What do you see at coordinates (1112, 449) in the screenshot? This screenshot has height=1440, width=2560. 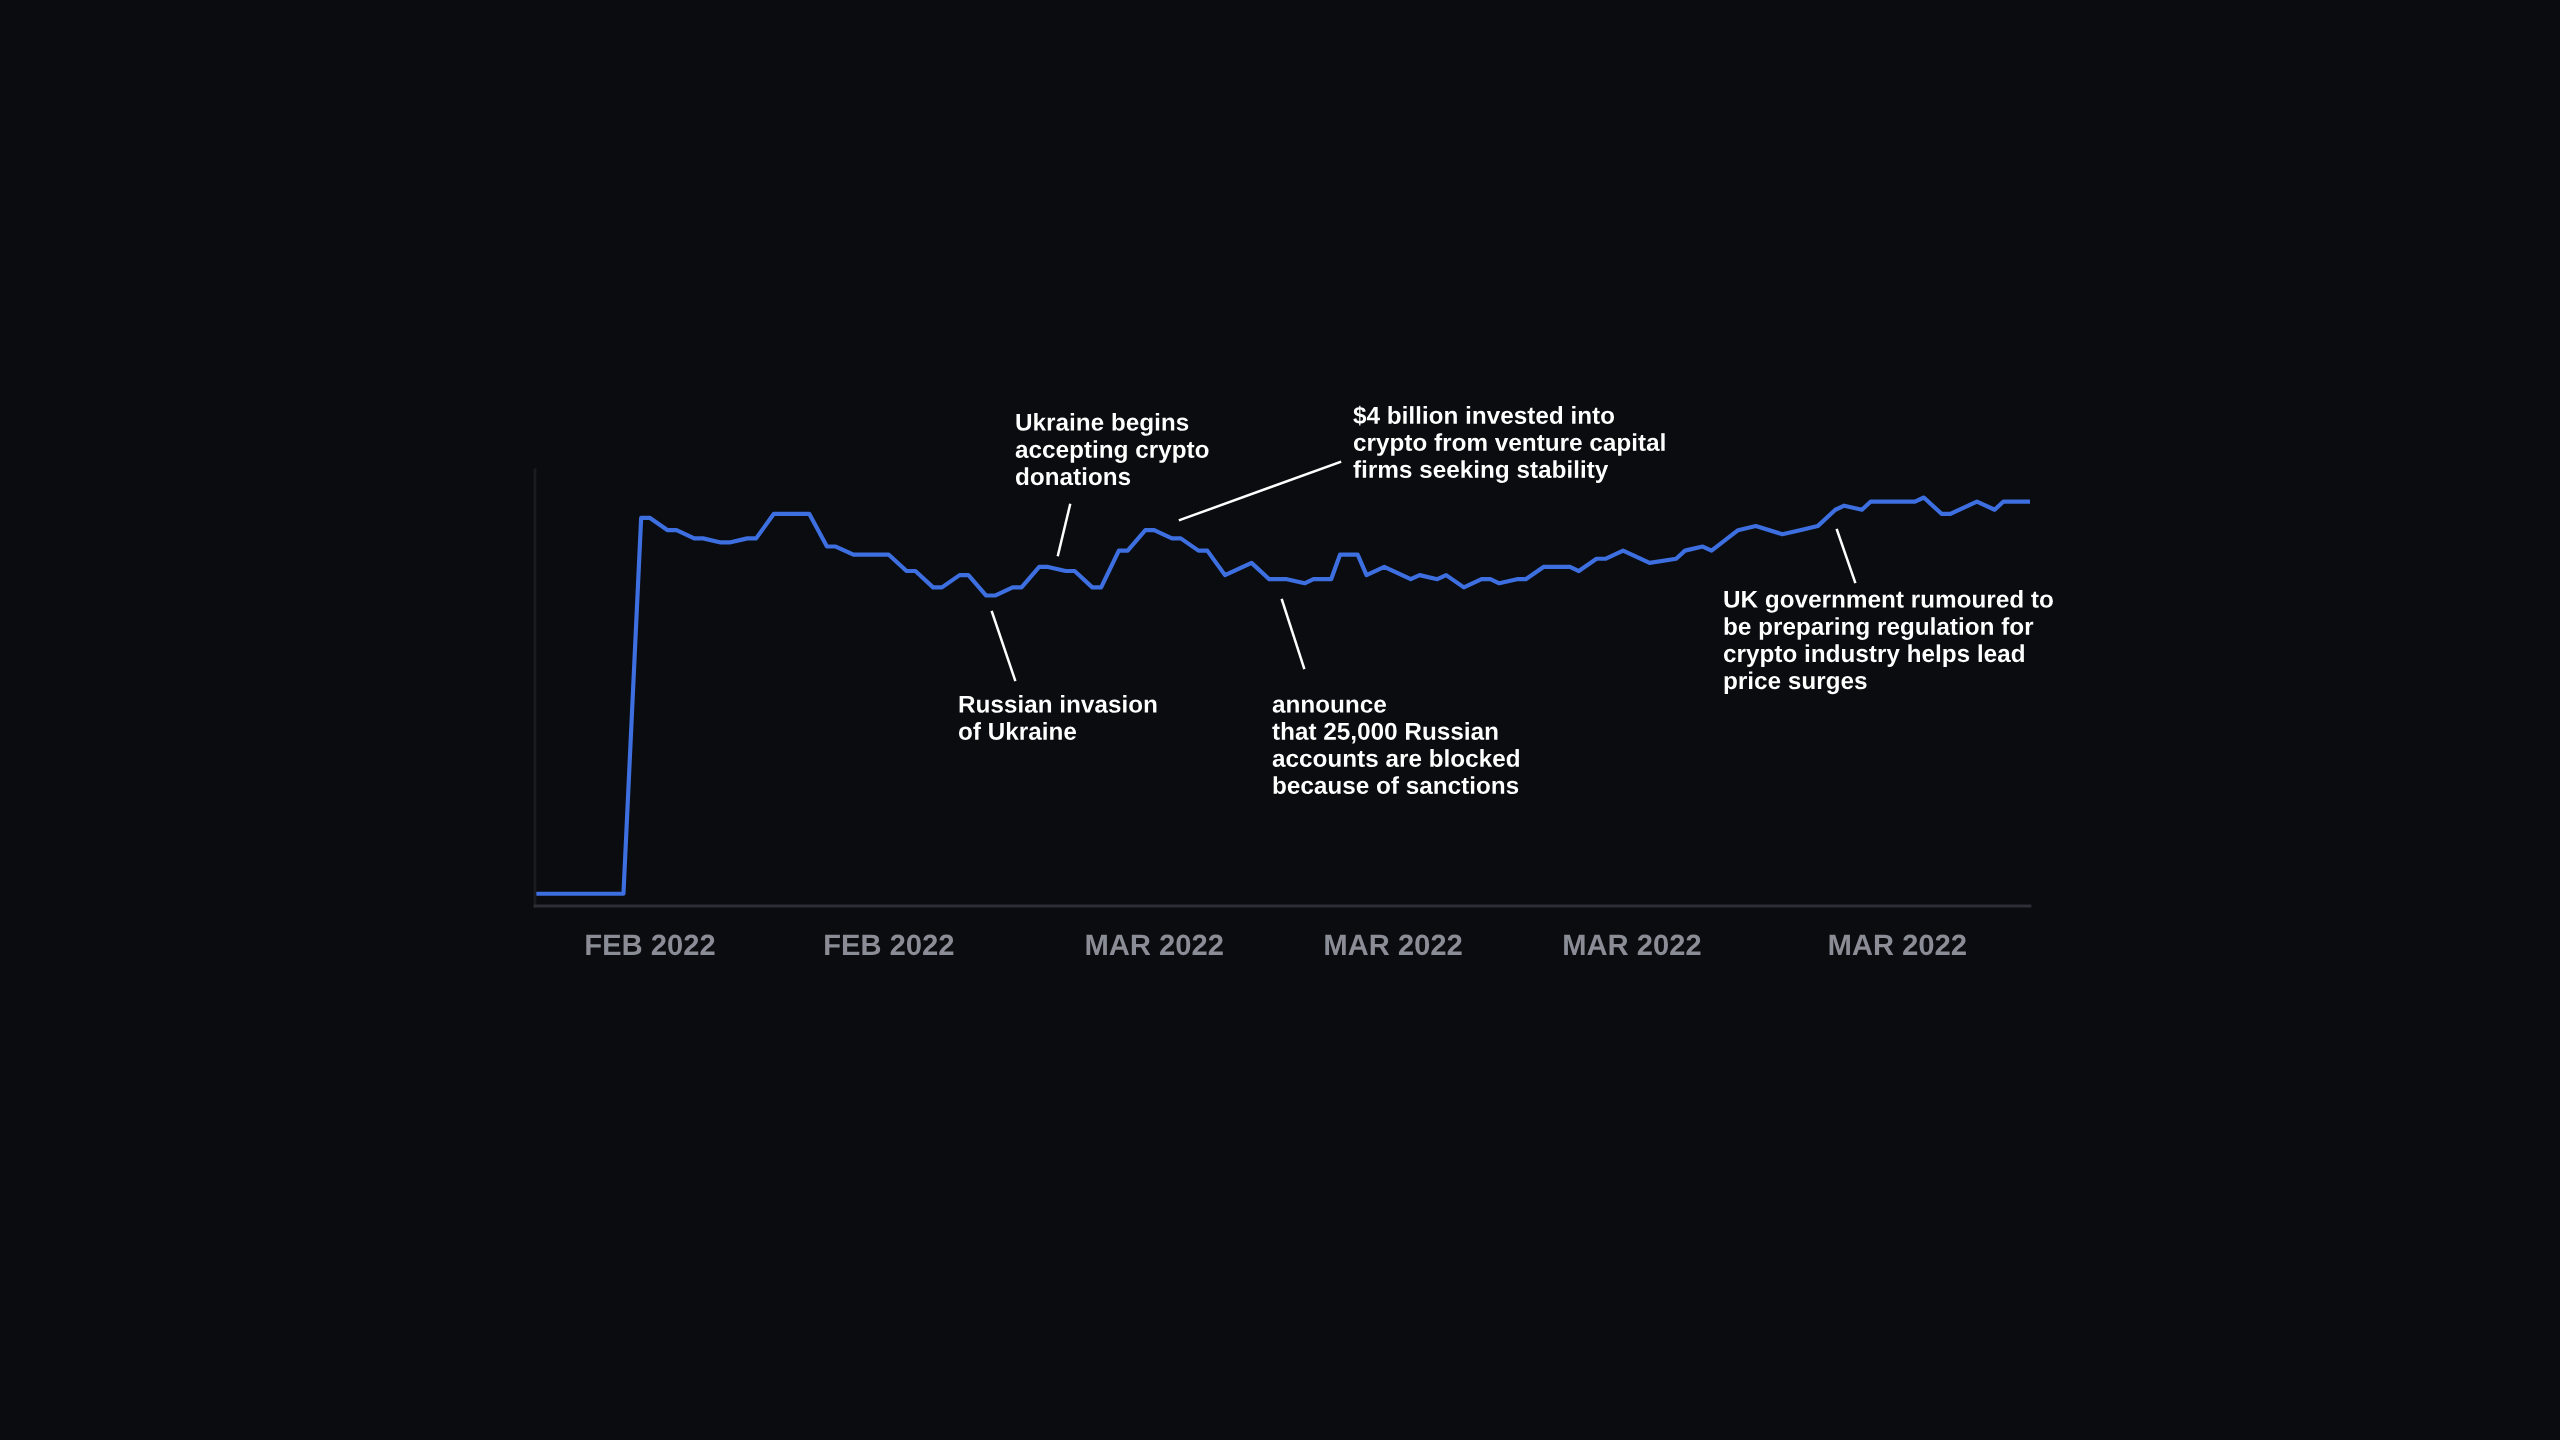 I see `text: Ukraine begins accepting crypto donations` at bounding box center [1112, 449].